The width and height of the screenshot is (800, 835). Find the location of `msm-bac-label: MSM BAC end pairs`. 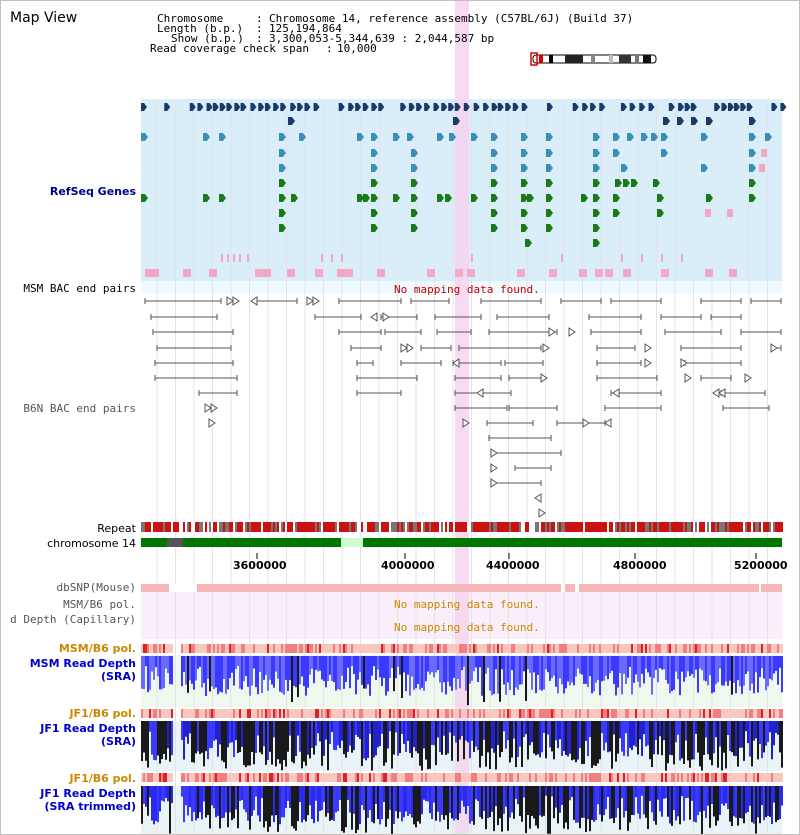

msm-bac-label: MSM BAC end pairs is located at coordinates (79, 288).